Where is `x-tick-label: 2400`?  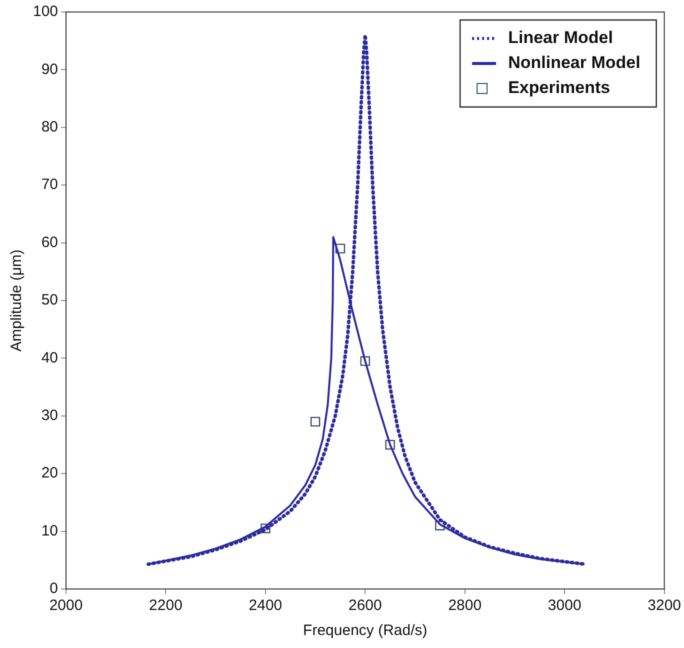 x-tick-label: 2400 is located at coordinates (265, 605).